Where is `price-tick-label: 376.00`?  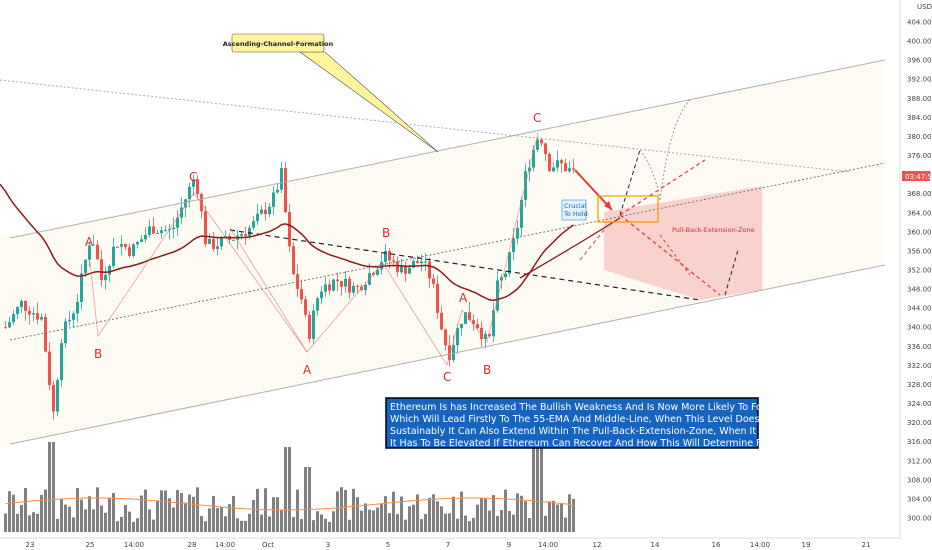
price-tick-label: 376.00 is located at coordinates (919, 156).